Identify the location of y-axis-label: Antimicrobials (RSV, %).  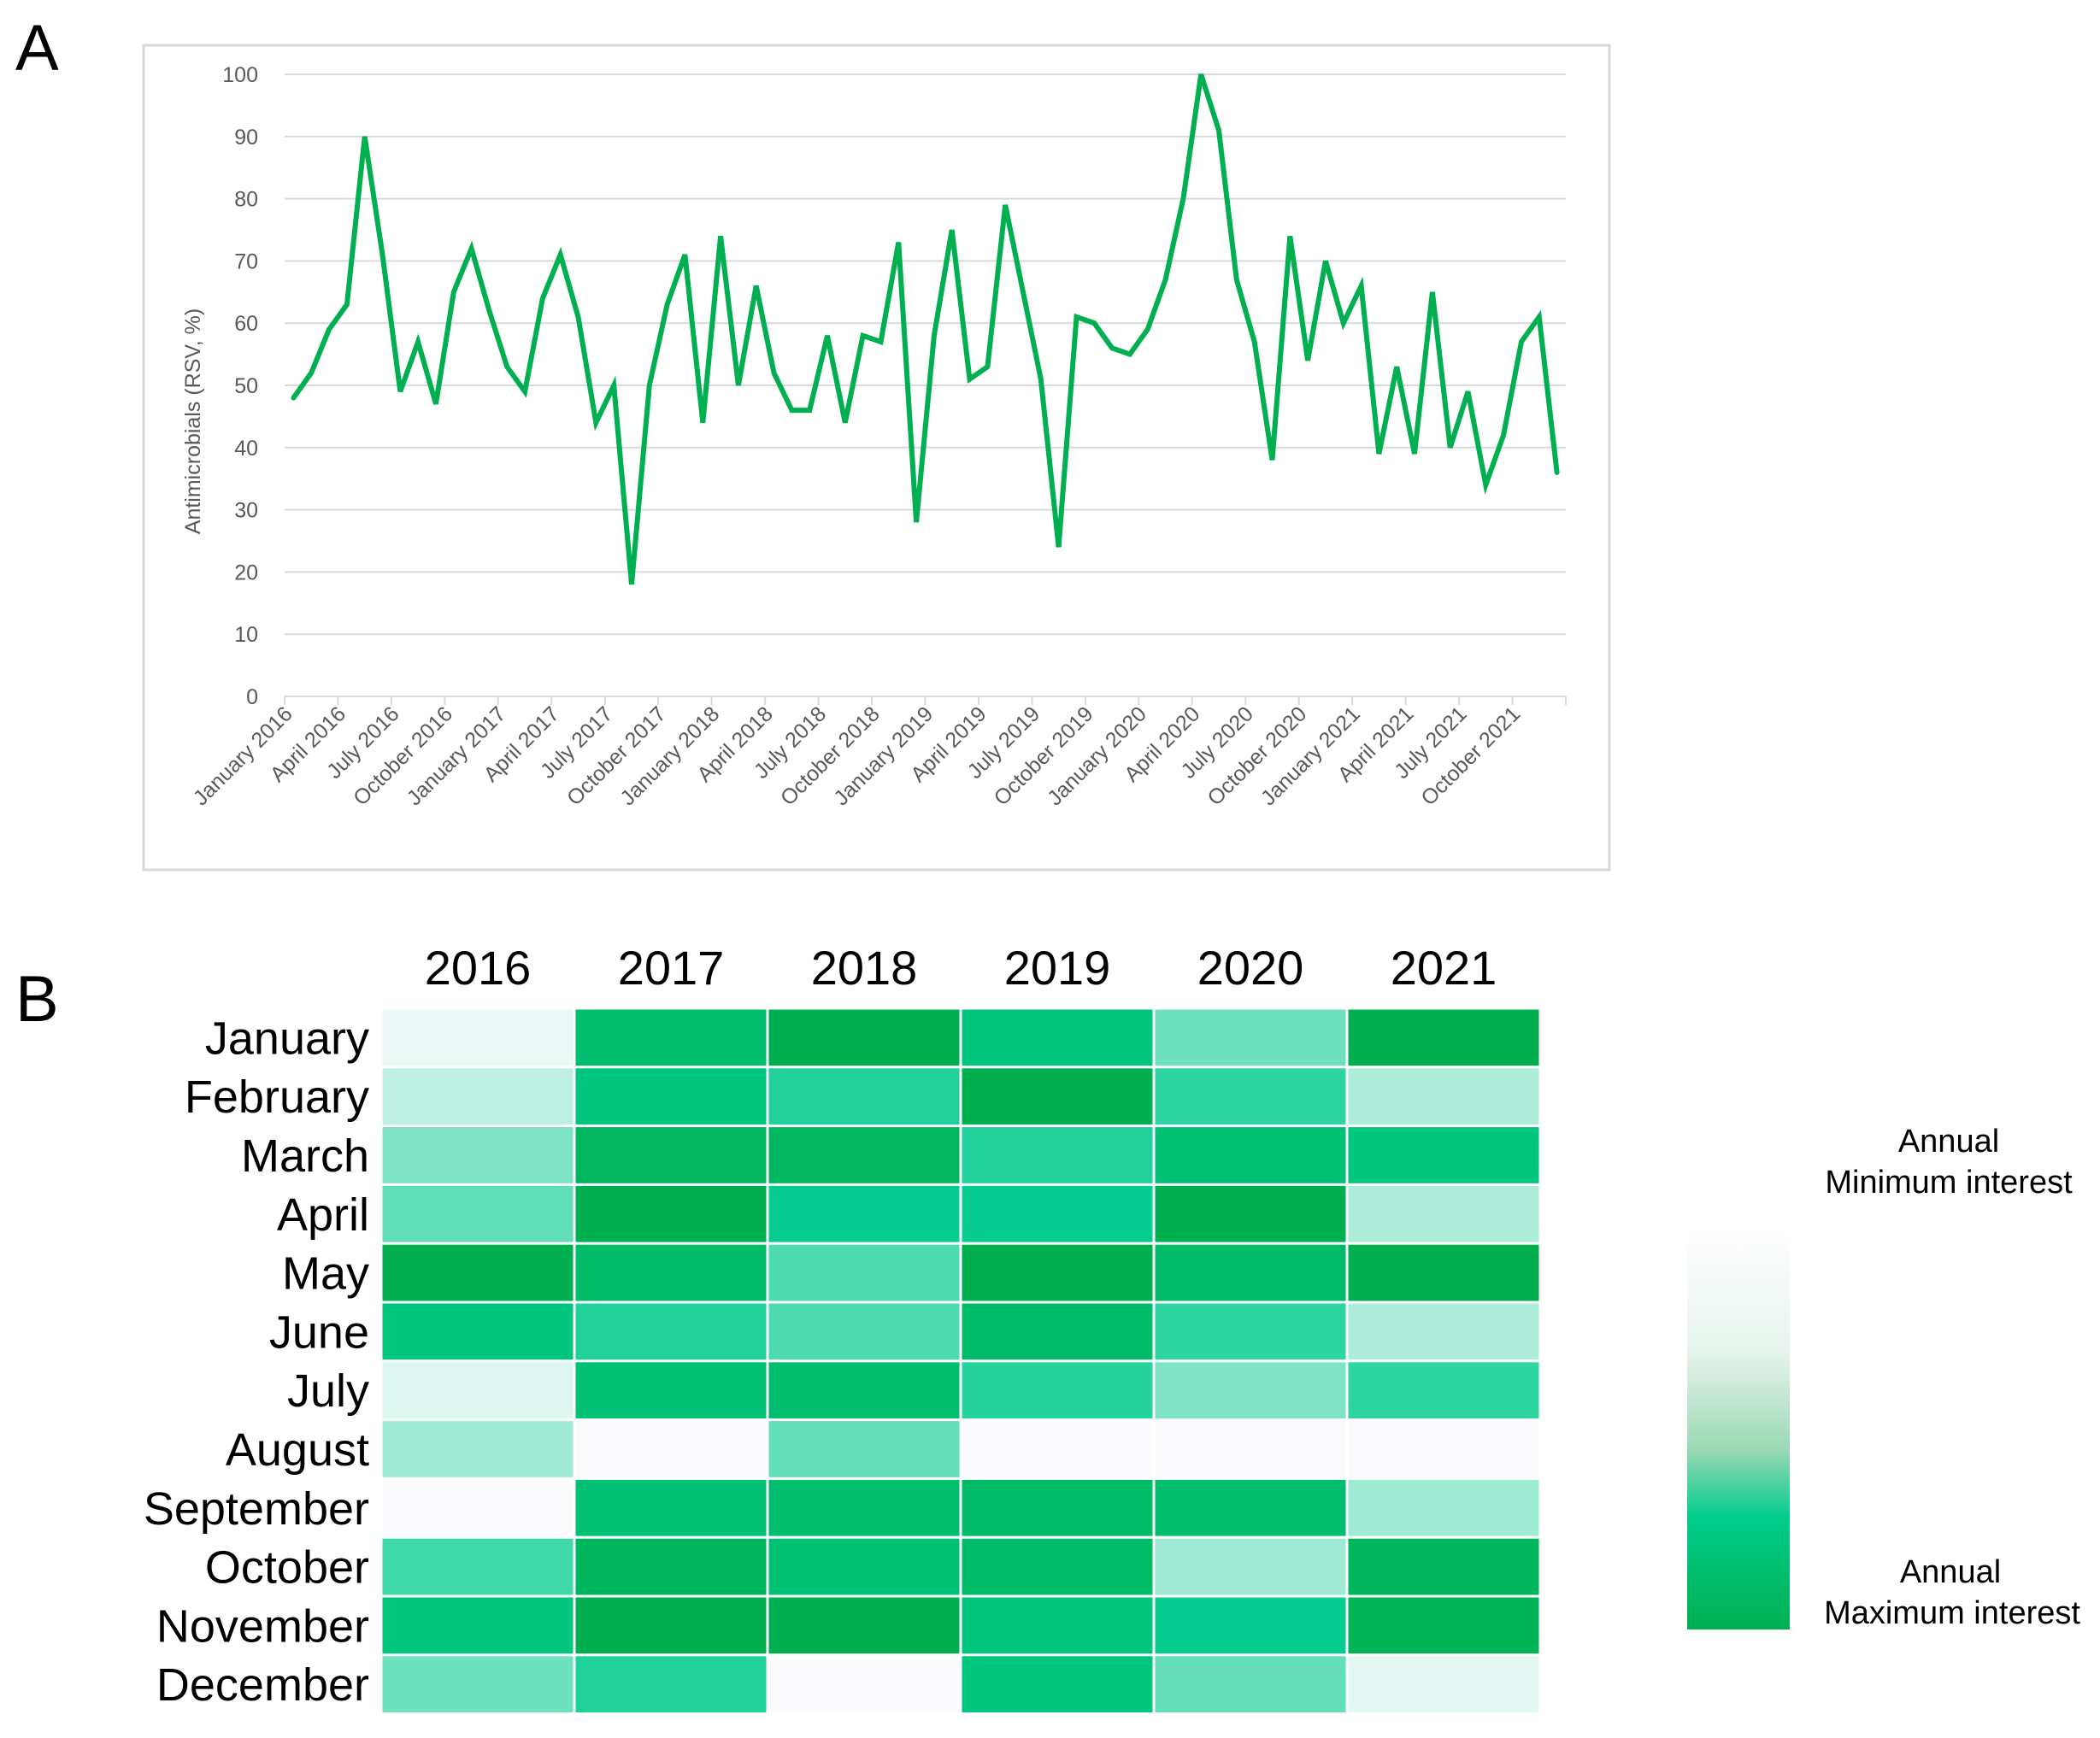
(193, 421).